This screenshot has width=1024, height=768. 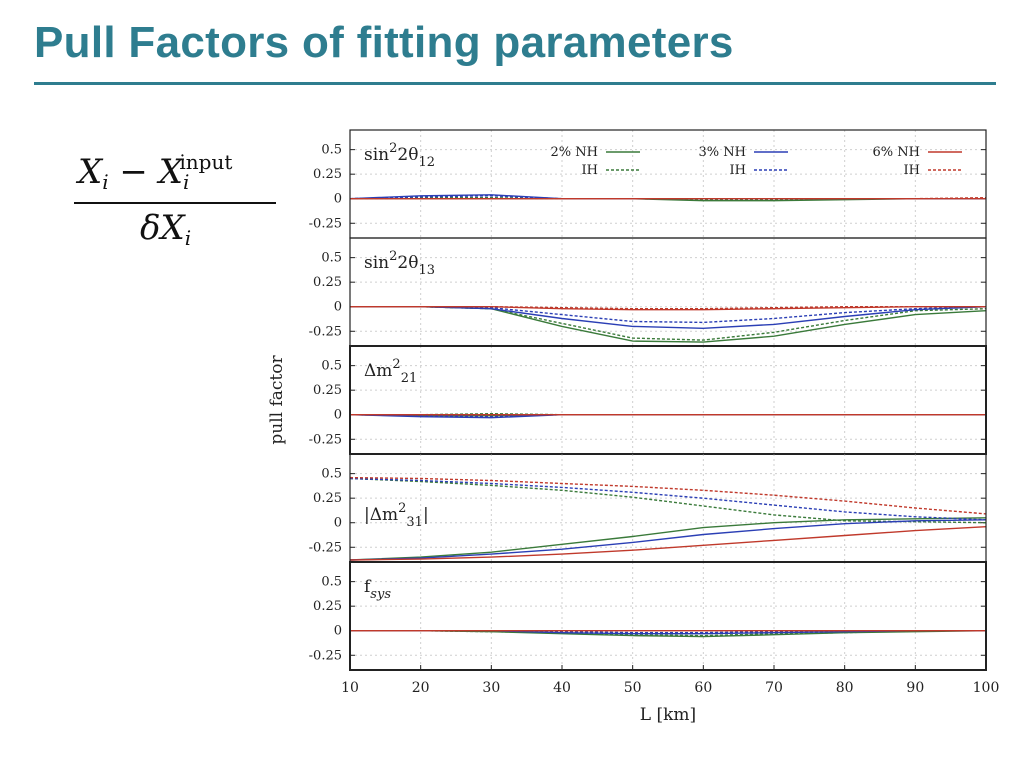 What do you see at coordinates (562, 688) in the screenshot?
I see `x-tick-label: 40` at bounding box center [562, 688].